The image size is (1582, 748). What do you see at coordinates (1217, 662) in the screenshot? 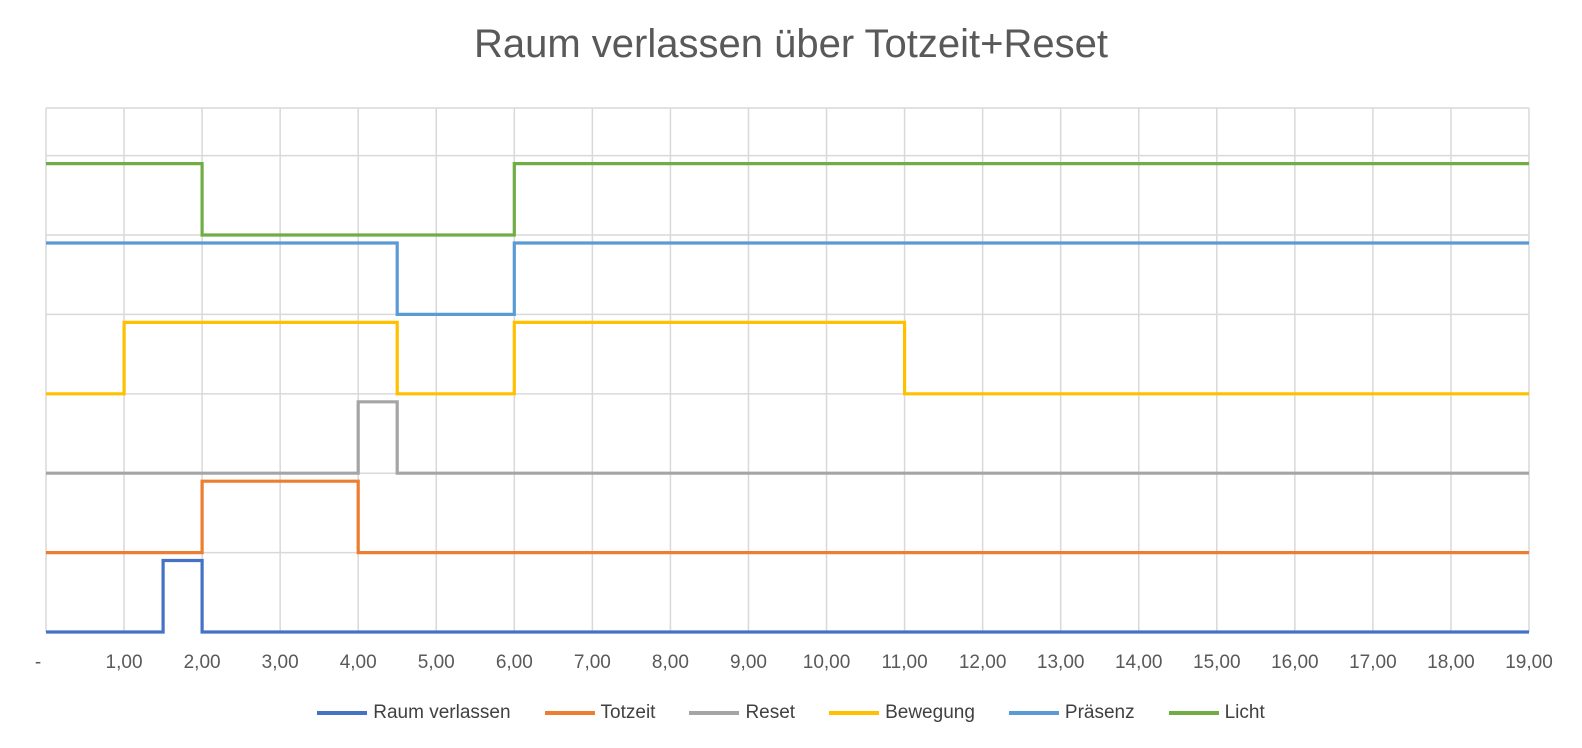
I see `x-tick-label: 15,00` at bounding box center [1217, 662].